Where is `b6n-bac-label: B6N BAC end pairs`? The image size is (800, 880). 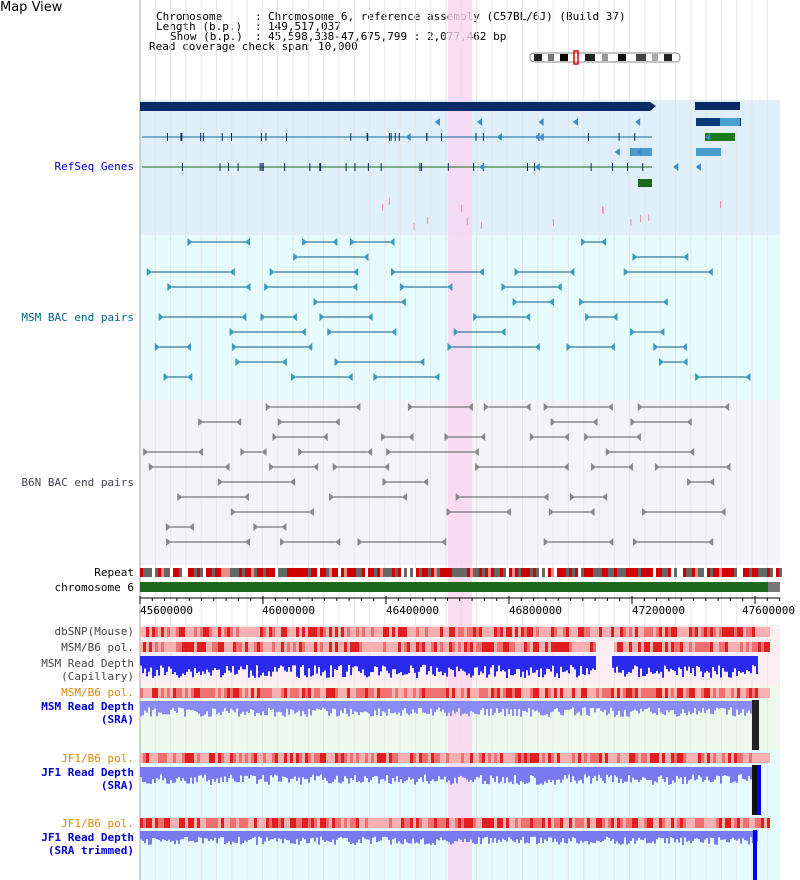 b6n-bac-label: B6N BAC end pairs is located at coordinates (77, 482).